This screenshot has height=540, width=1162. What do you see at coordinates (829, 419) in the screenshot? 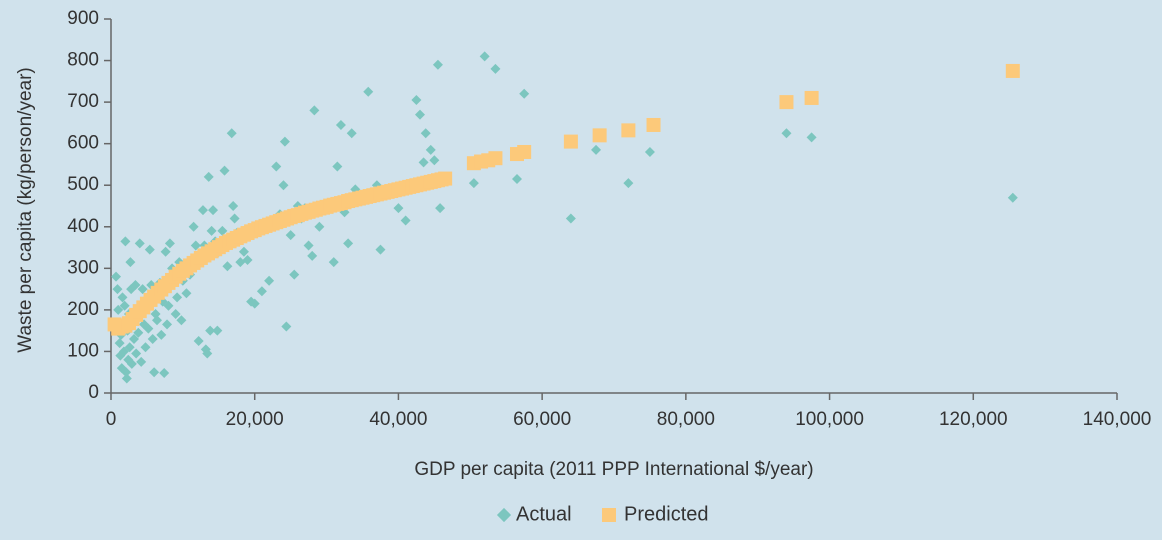
I see `x-tick-label: 100,000` at bounding box center [829, 419].